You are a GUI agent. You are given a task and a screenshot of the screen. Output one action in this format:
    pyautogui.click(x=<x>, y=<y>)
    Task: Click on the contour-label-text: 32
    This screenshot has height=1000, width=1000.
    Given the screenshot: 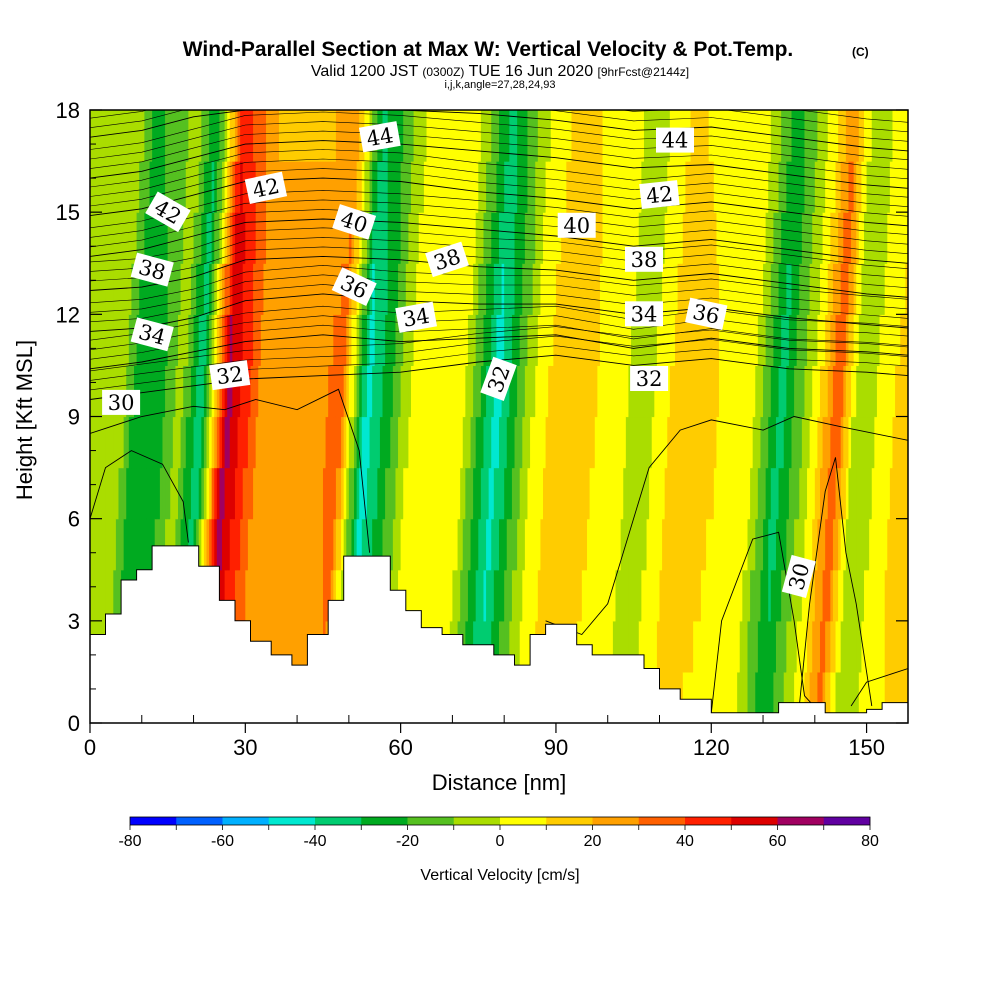 What is the action you would take?
    pyautogui.click(x=230, y=375)
    